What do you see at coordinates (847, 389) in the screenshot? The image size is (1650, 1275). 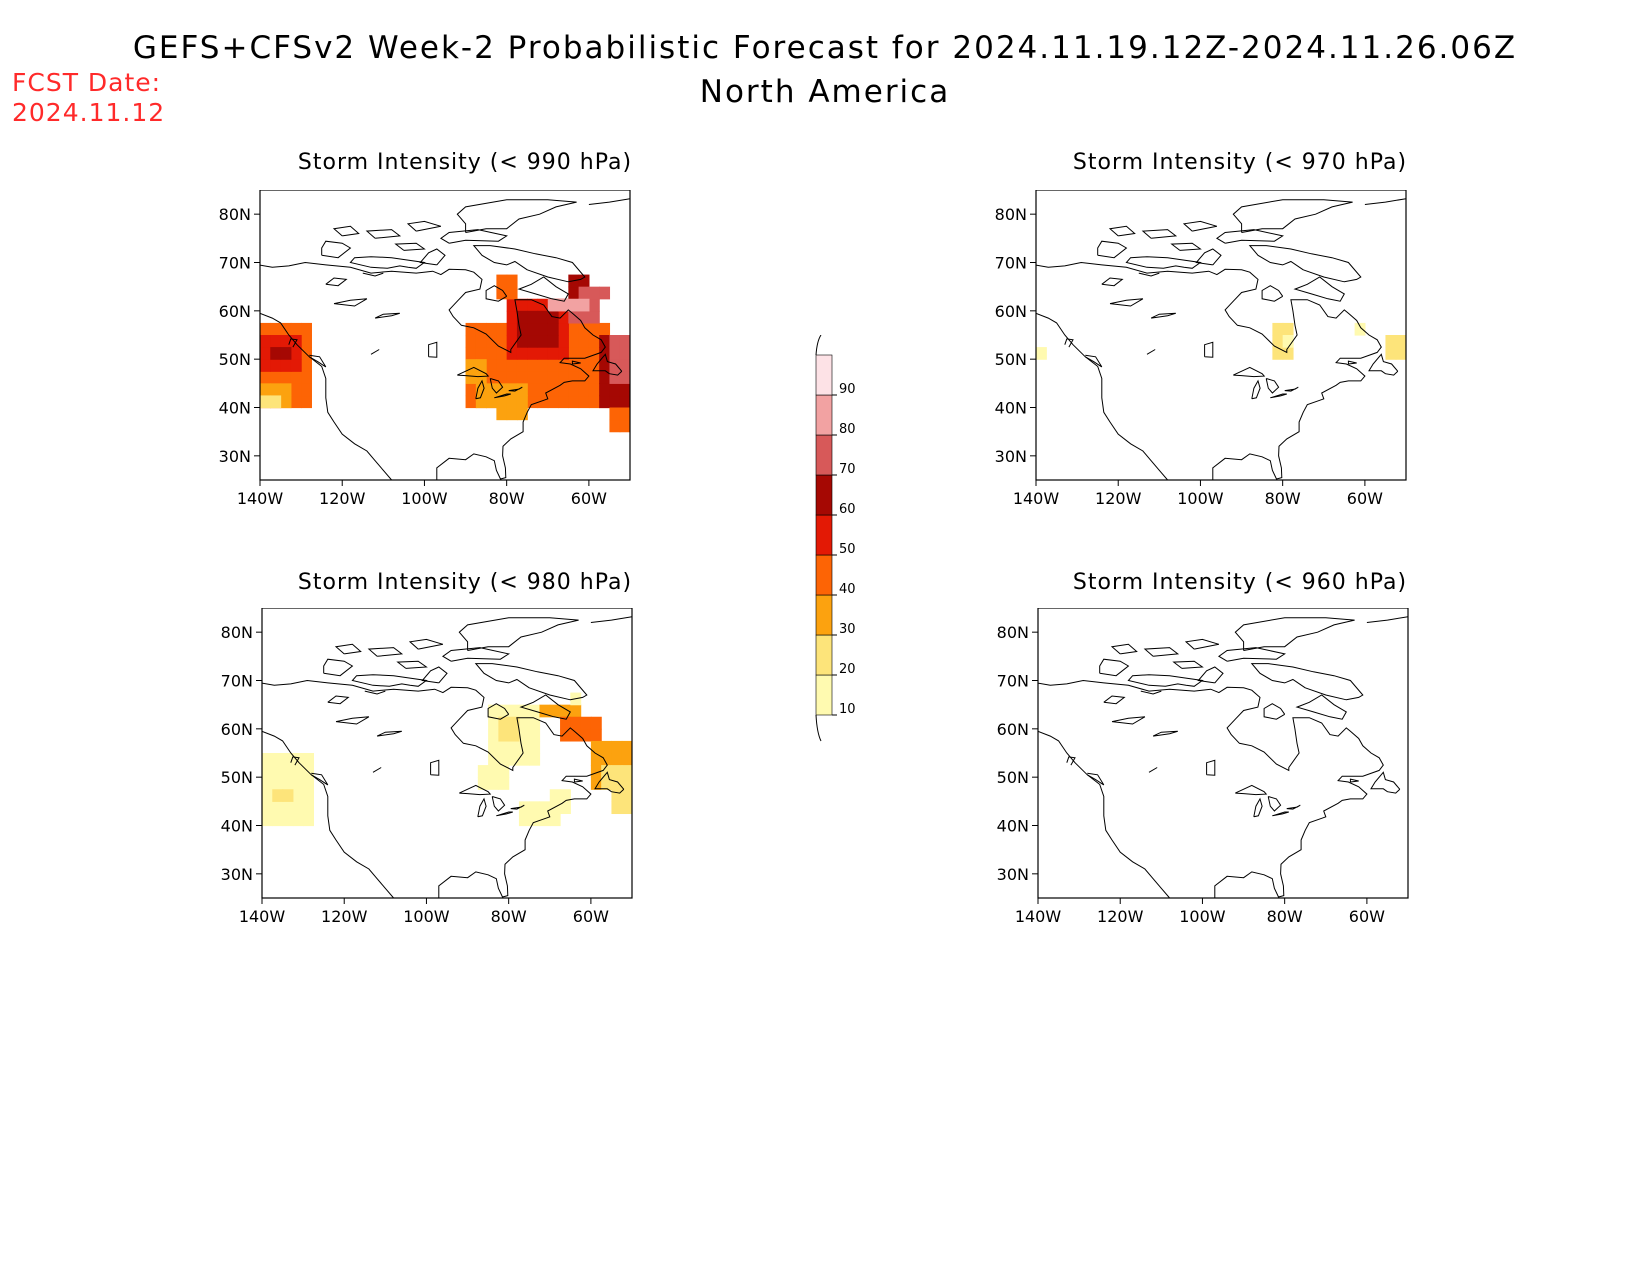 I see `colorbar-label: 90` at bounding box center [847, 389].